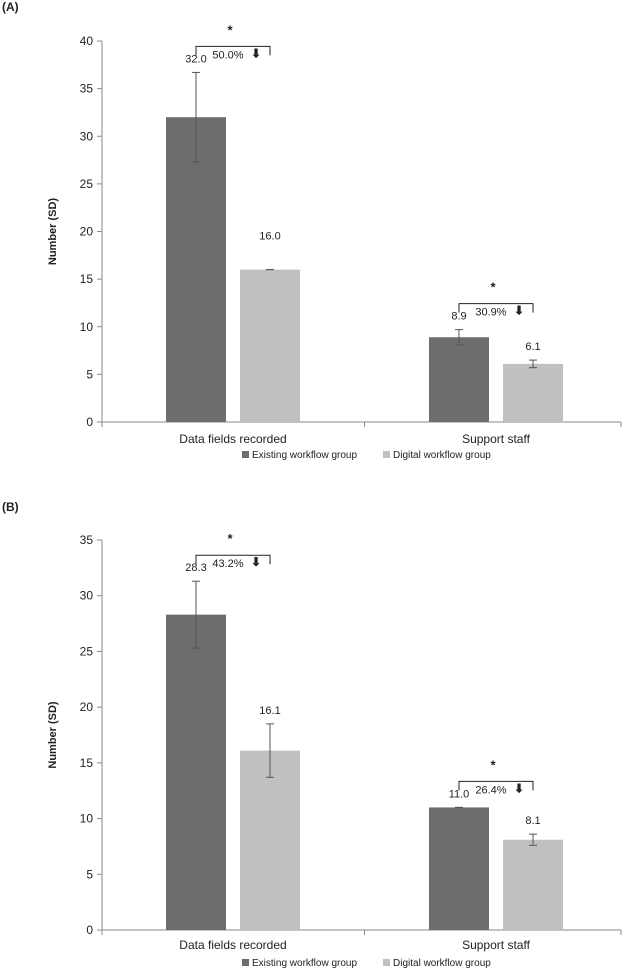  Describe the element at coordinates (227, 564) in the screenshot. I see `percent-change-label: 43.2%` at that location.